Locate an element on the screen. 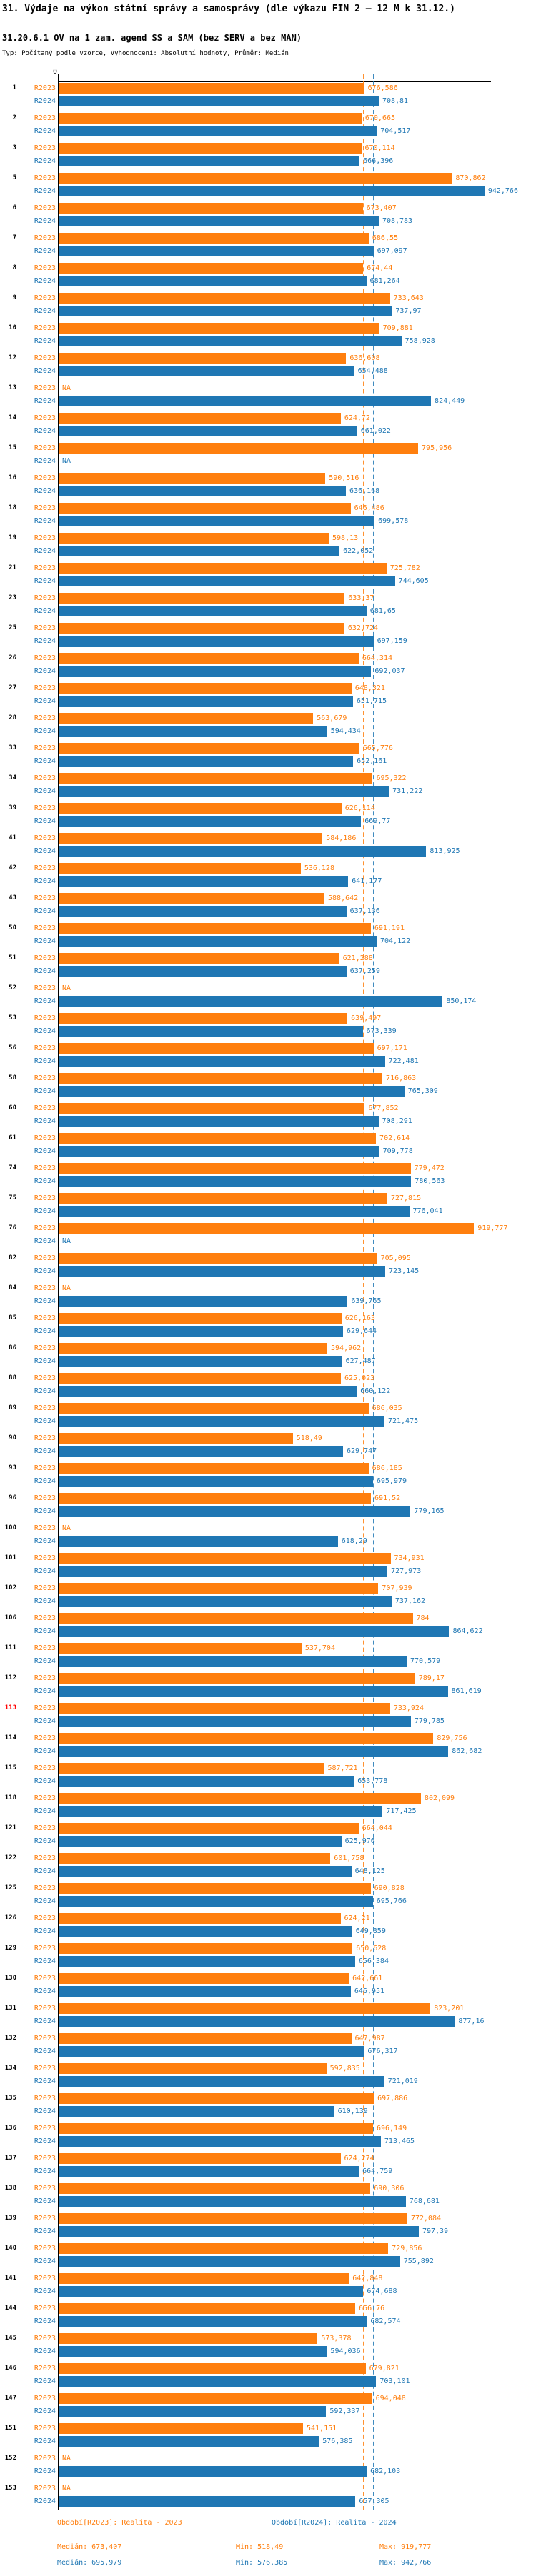 The image size is (536, 2576). chart-row: 147 R2023 694,048 R2024 592,337 is located at coordinates (268, 2405).